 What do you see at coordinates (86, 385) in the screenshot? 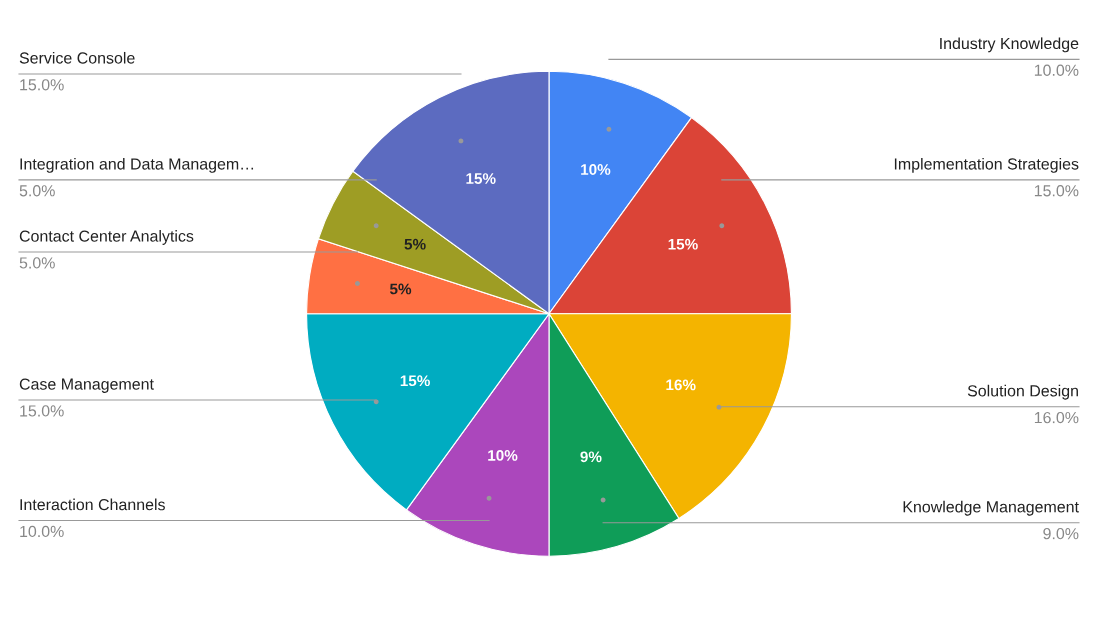
I see `slice-label: Case Management` at bounding box center [86, 385].